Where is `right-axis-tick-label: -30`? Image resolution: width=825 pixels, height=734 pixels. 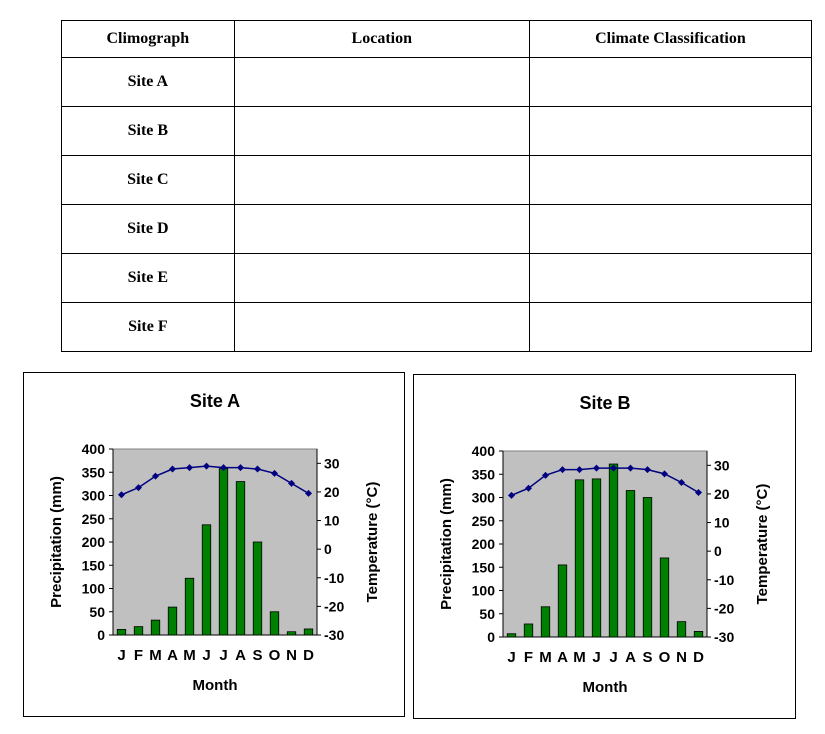
right-axis-tick-label: -30 is located at coordinates (724, 637).